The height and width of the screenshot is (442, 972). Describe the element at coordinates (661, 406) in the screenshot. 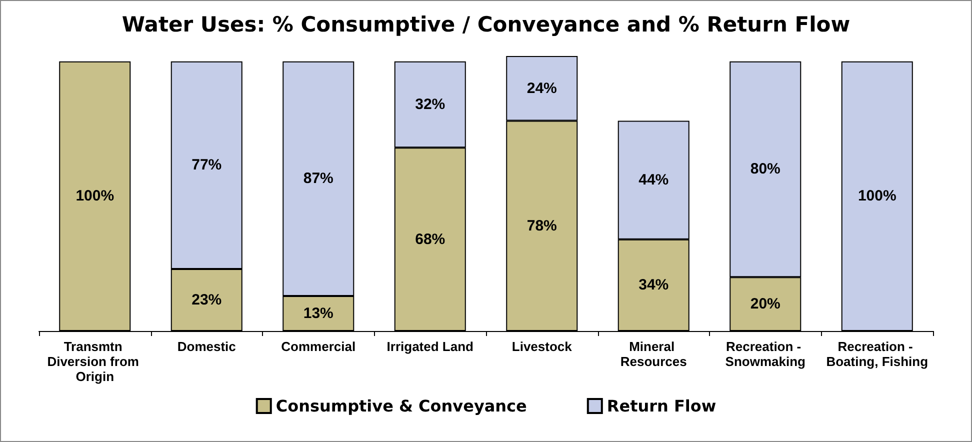

I see `legend-label: Return Flow` at that location.